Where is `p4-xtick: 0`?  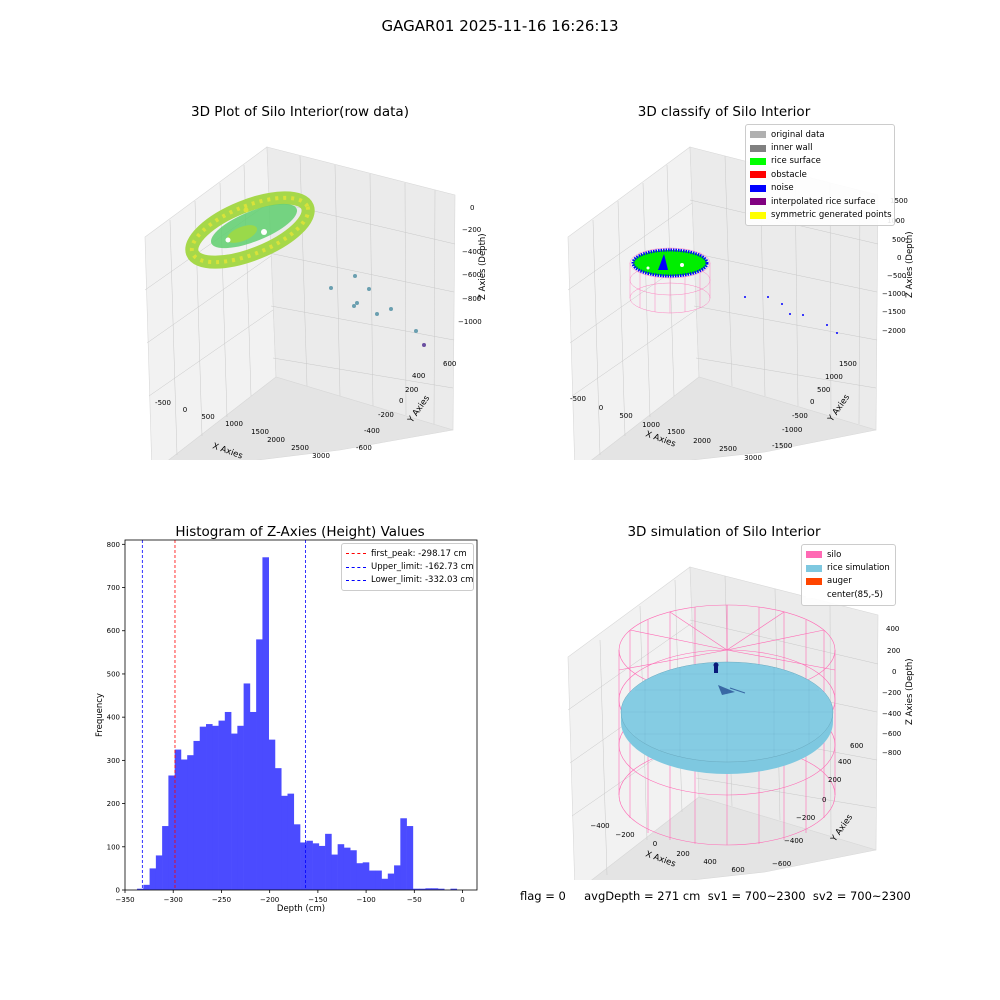
p4-xtick: 0 is located at coordinates (655, 844).